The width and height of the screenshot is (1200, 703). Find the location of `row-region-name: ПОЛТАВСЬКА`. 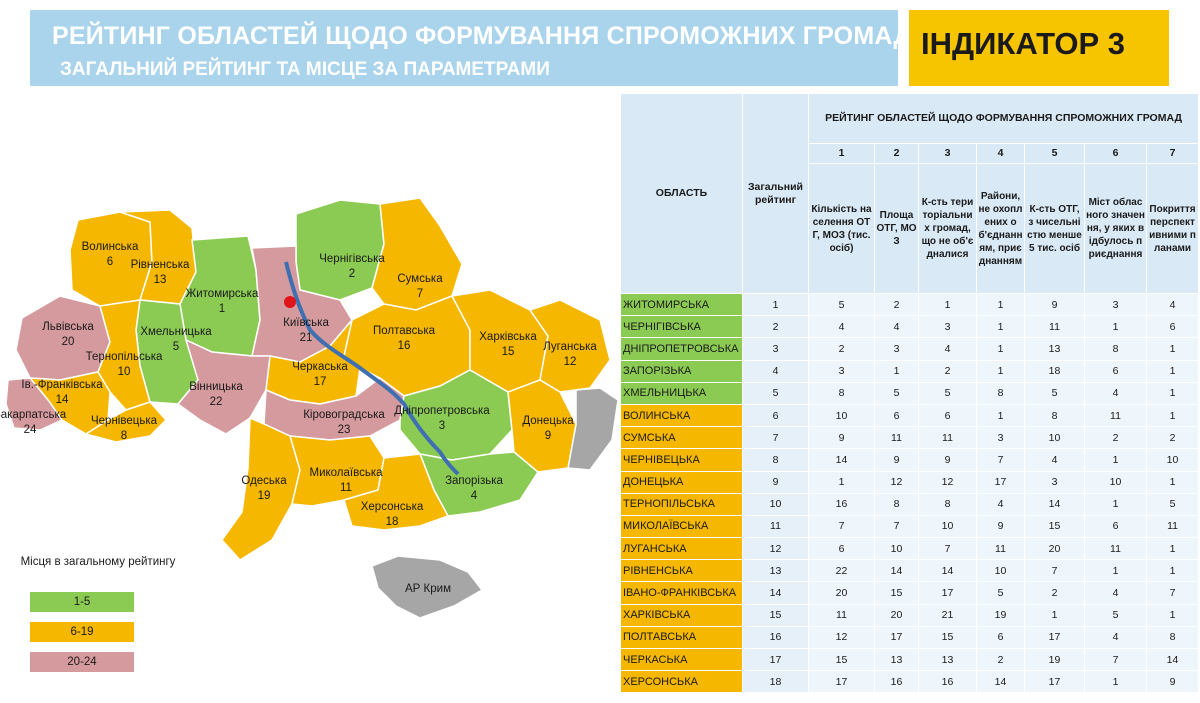

row-region-name: ПОЛТАВСЬКА is located at coordinates (681, 637).